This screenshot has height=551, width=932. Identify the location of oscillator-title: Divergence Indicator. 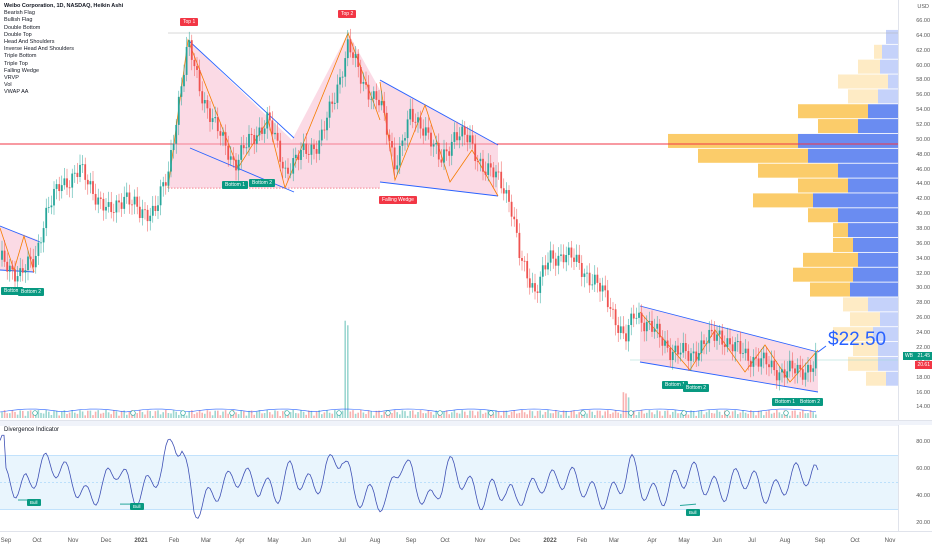
(32, 430).